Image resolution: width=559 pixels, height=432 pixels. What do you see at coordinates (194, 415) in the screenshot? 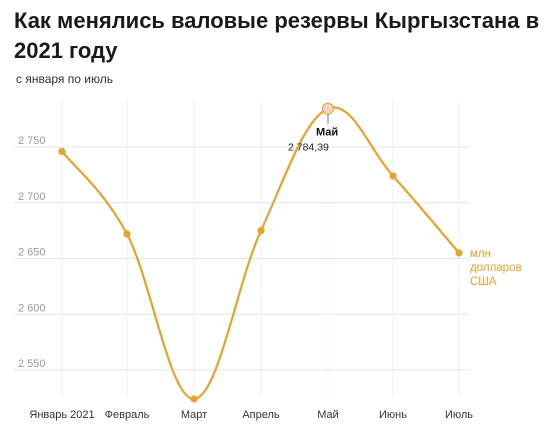
I see `x-tick-label: Март` at bounding box center [194, 415].